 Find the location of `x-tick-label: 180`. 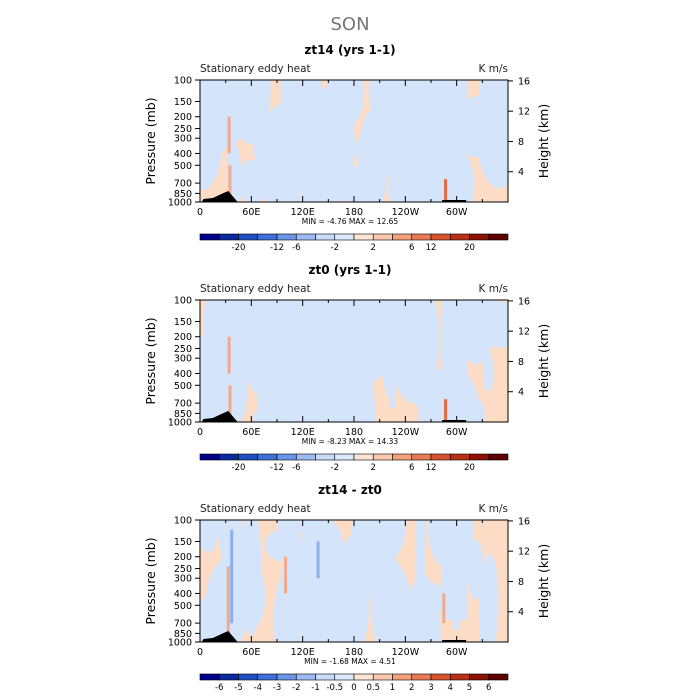

x-tick-label: 180 is located at coordinates (354, 652).